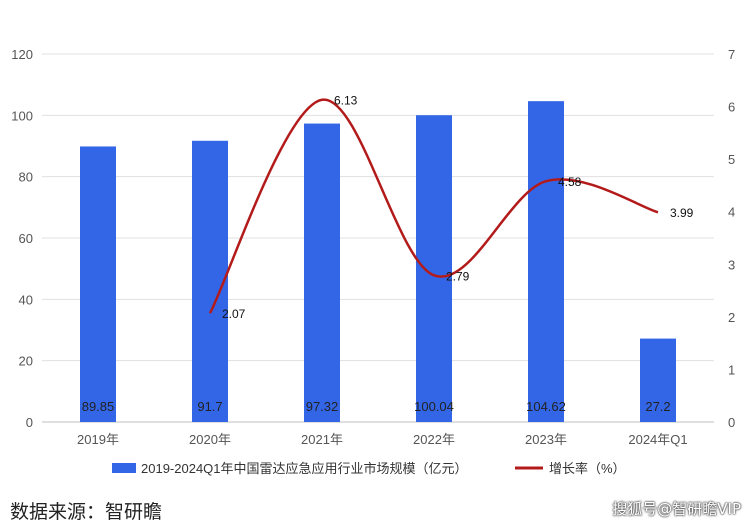 This screenshot has height=524, width=753. What do you see at coordinates (458, 276) in the screenshot?
I see `line-data-label: 2.79` at bounding box center [458, 276].